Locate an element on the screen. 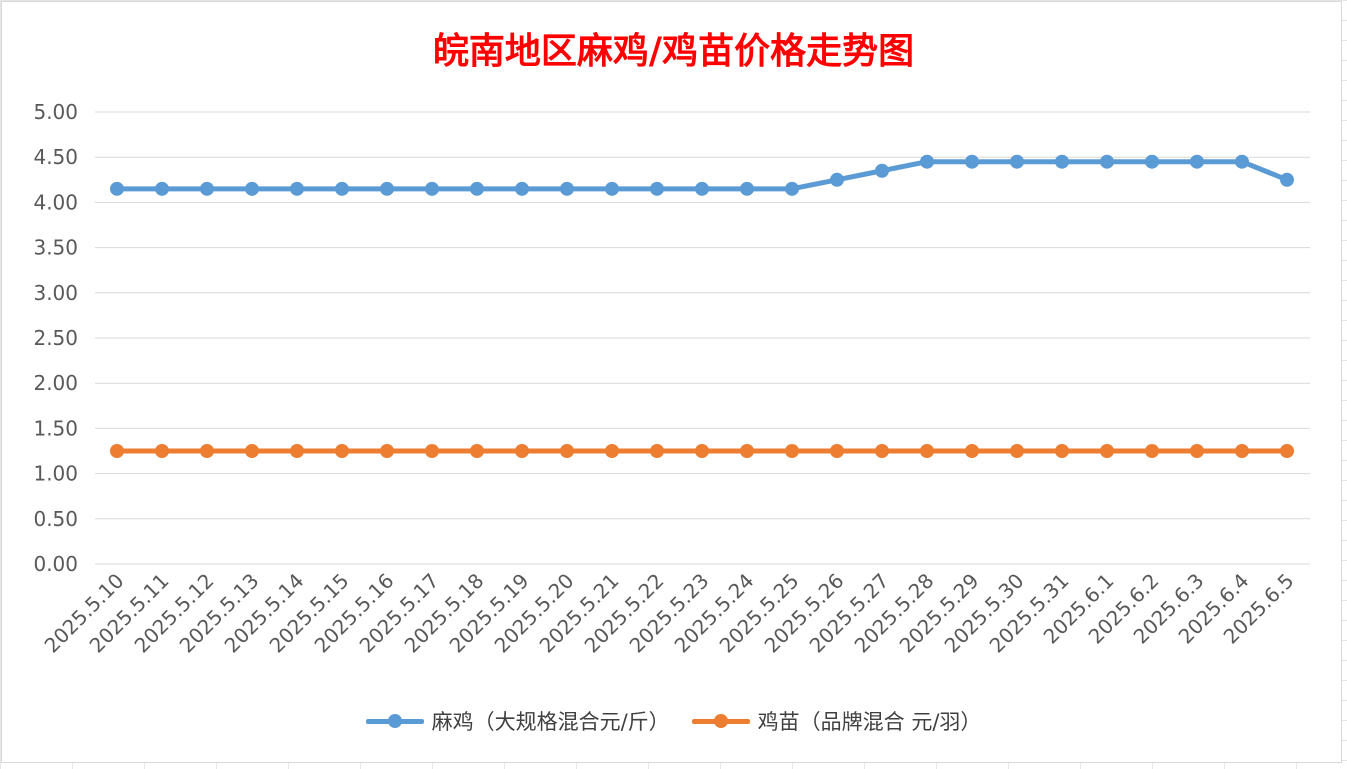  legend-item-jimiao: 鸡苗（品牌混合 元/羽） is located at coordinates (836, 721).